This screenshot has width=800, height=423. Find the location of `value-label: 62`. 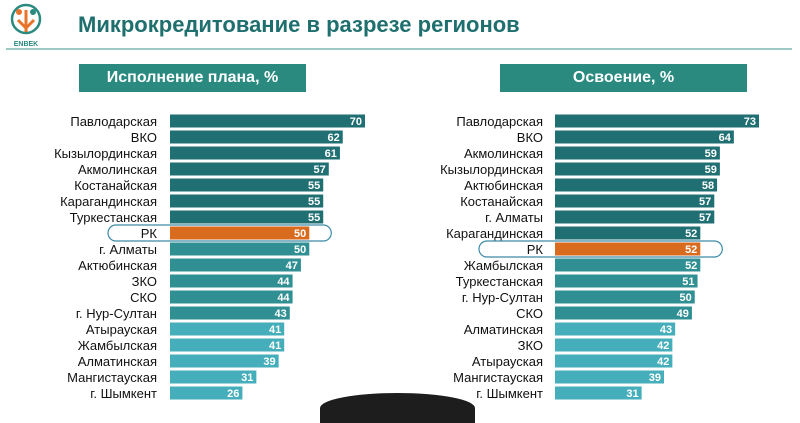

value-label: 62 is located at coordinates (333, 138).